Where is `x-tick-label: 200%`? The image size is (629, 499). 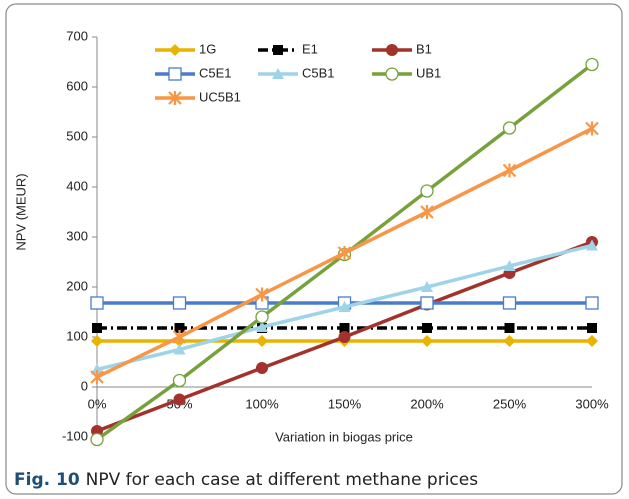 x-tick-label: 200% is located at coordinates (427, 403).